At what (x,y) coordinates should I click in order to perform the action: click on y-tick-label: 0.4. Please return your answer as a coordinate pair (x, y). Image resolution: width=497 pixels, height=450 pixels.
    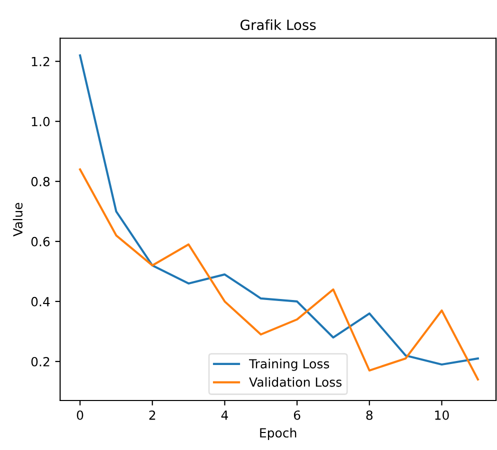
    Looking at the image, I should click on (40, 301).